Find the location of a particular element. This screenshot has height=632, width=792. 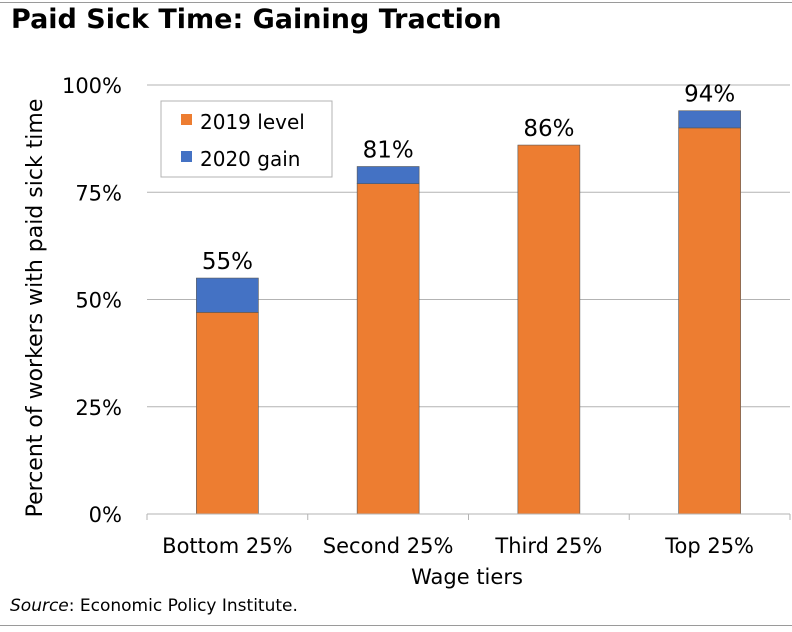

y-tick-label: 25% is located at coordinates (98, 408).